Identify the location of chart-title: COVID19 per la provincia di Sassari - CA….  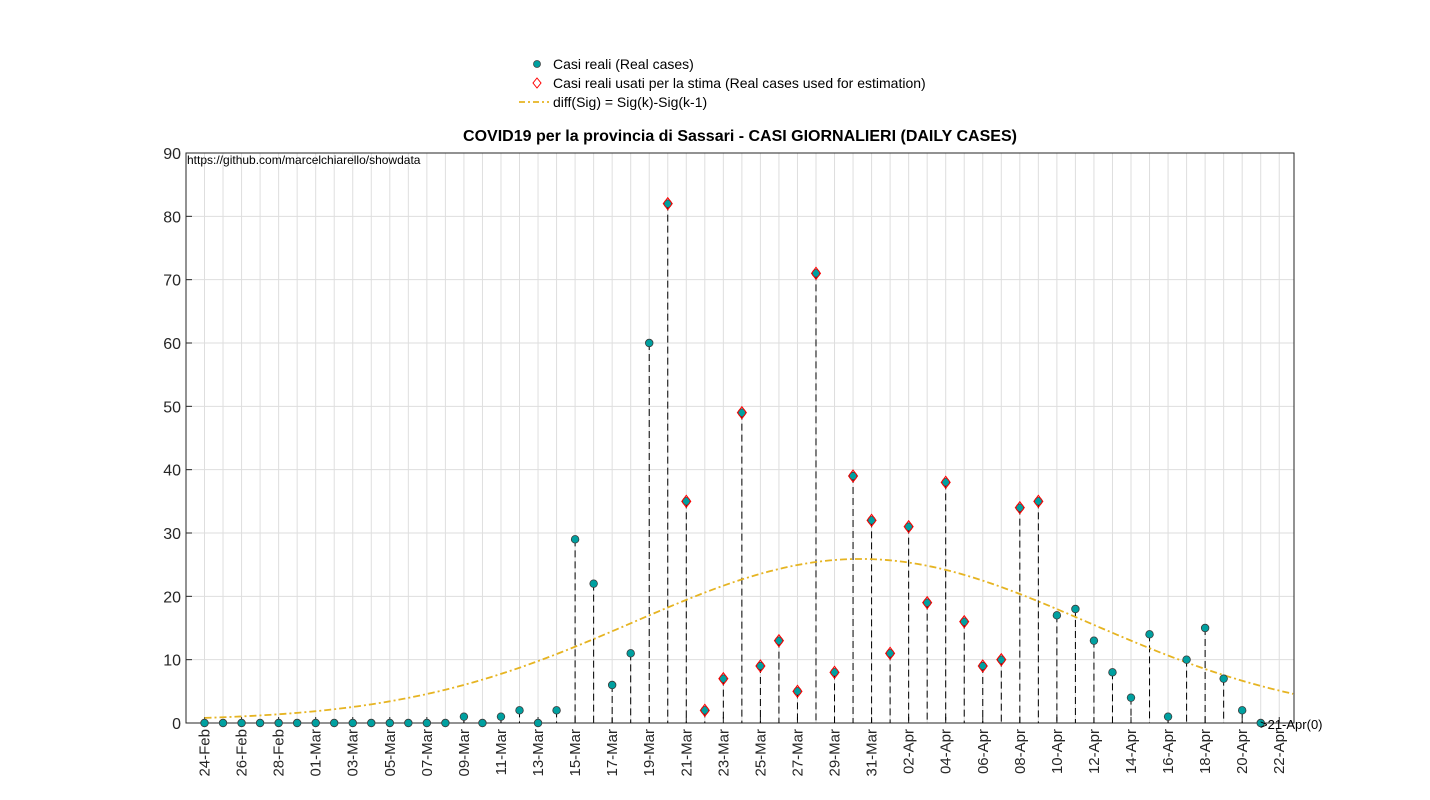
(740, 136).